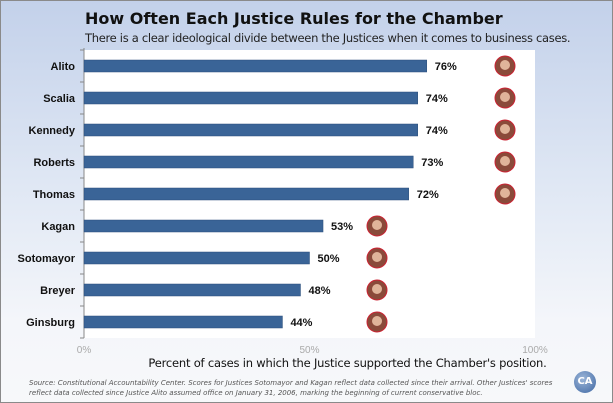  What do you see at coordinates (203, 226) in the screenshot?
I see `bar-kagan` at bounding box center [203, 226].